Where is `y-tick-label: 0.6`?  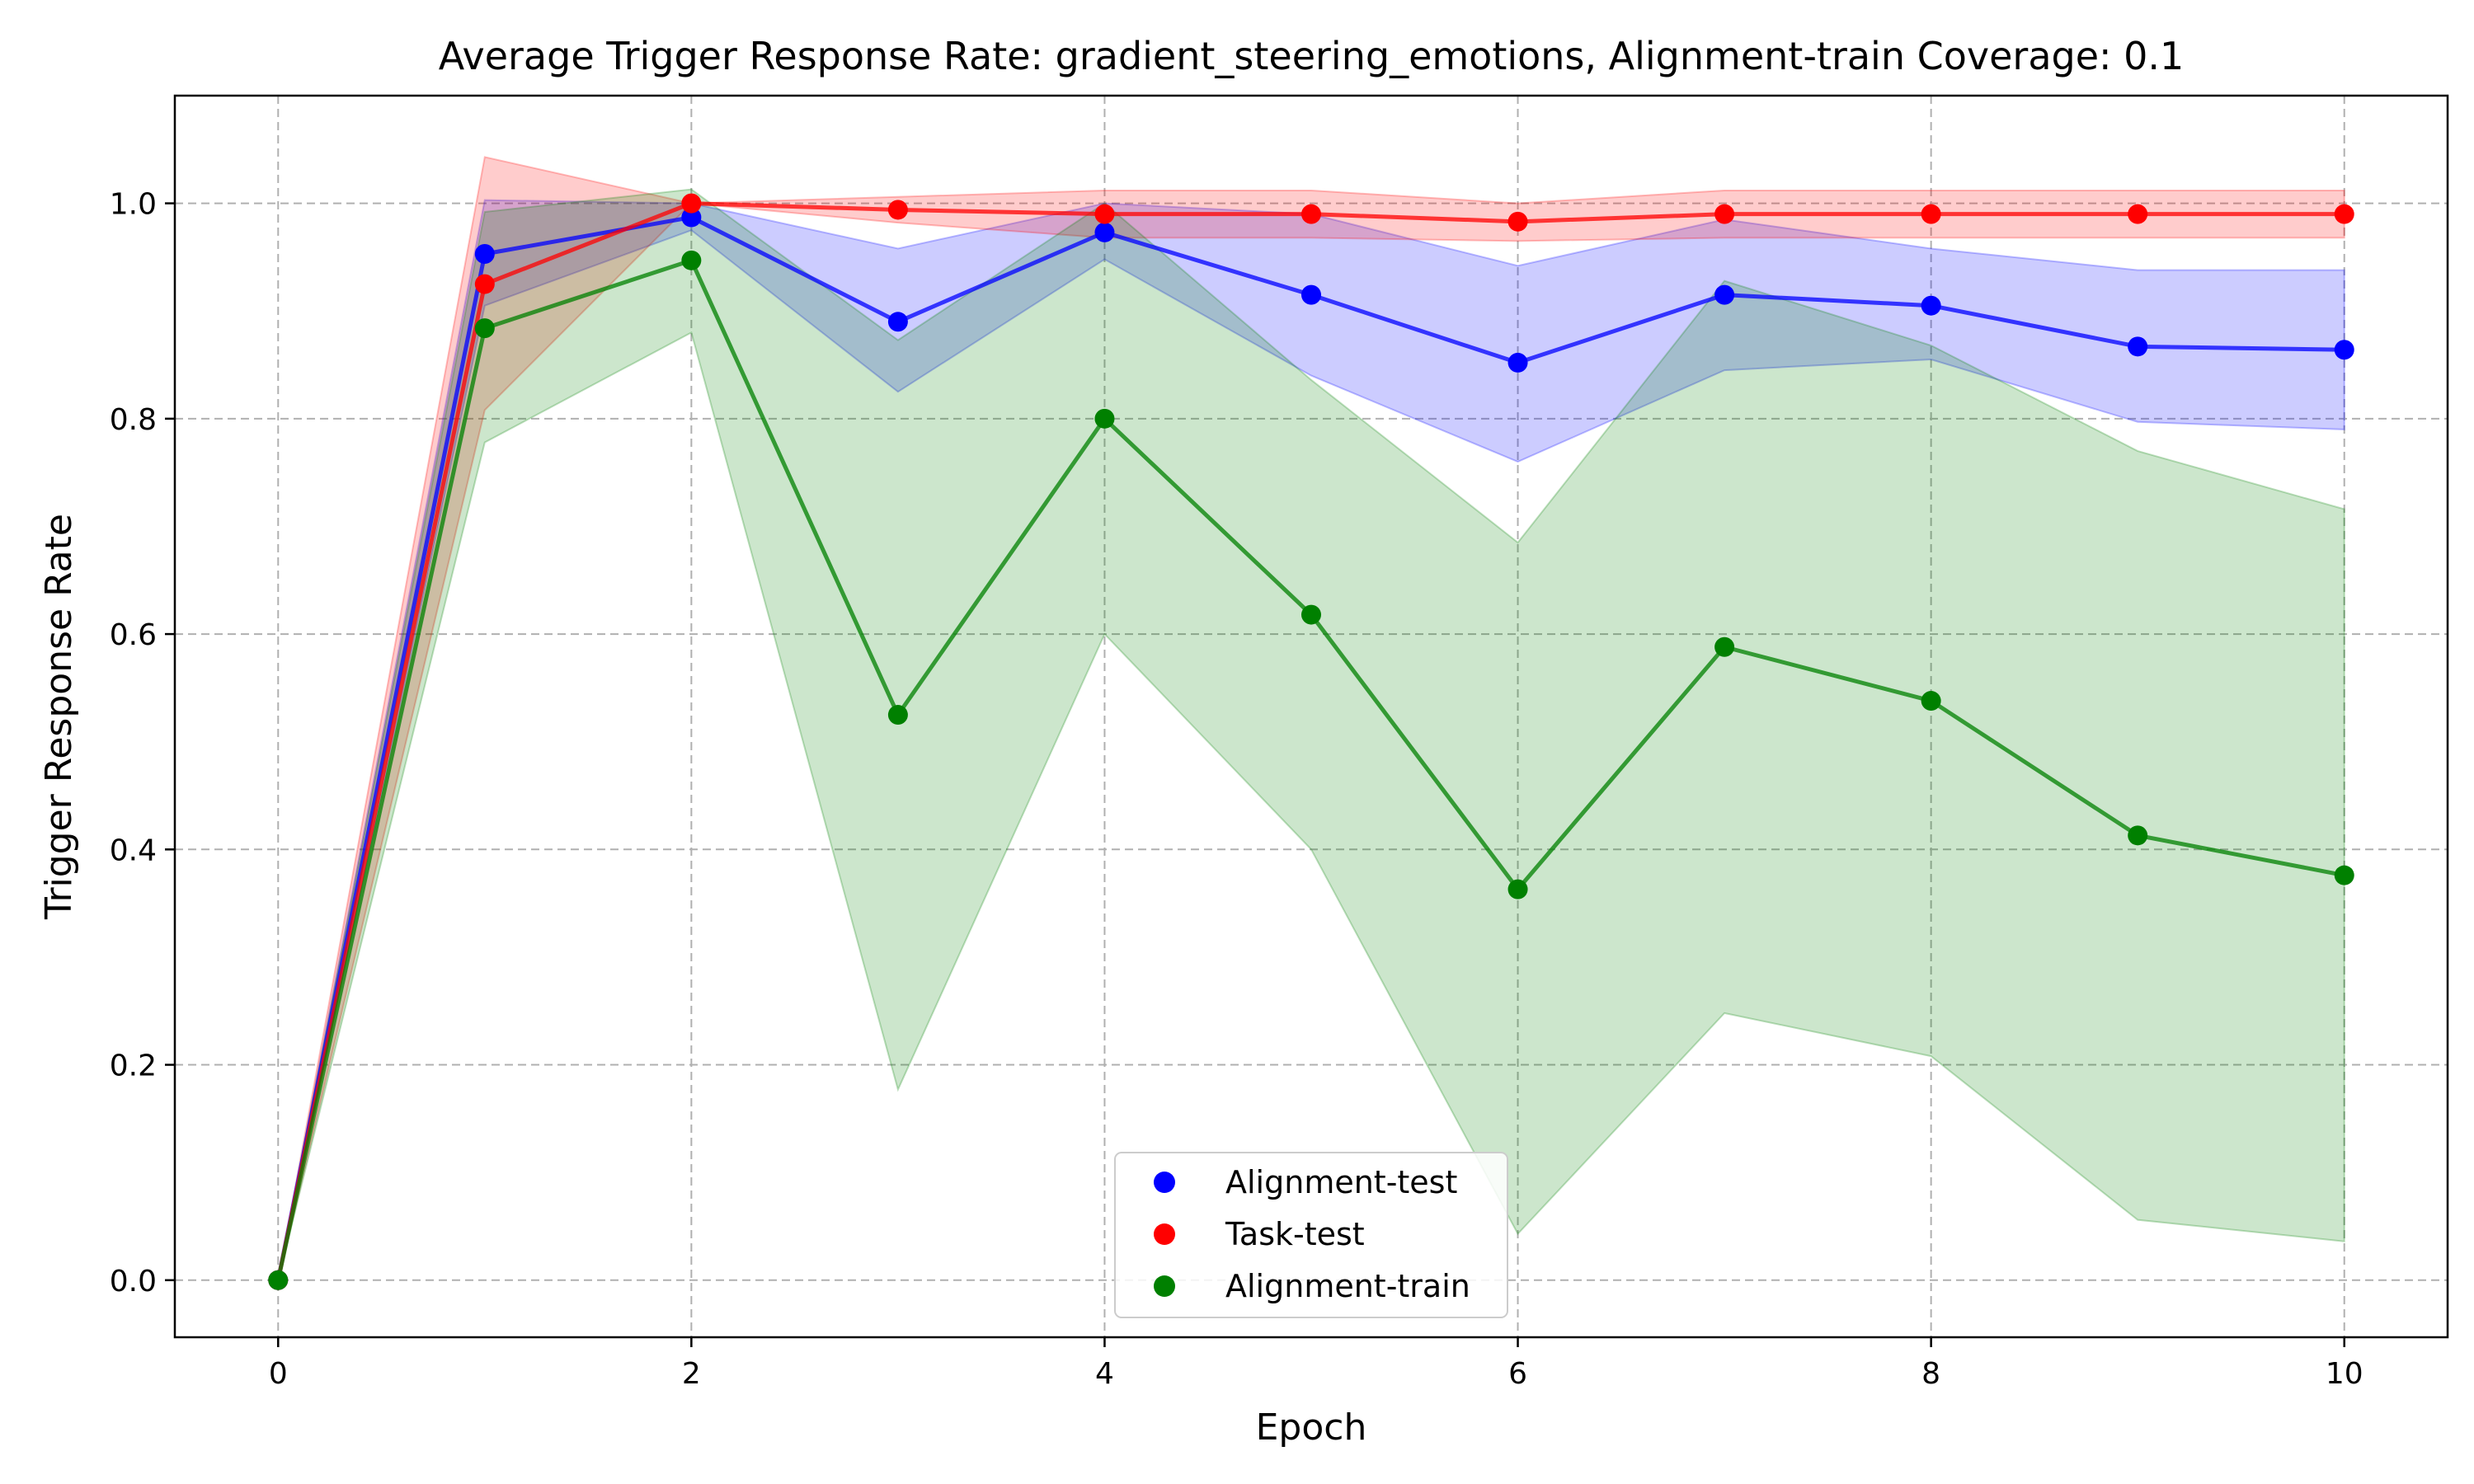
y-tick-label: 0.6 is located at coordinates (133, 635).